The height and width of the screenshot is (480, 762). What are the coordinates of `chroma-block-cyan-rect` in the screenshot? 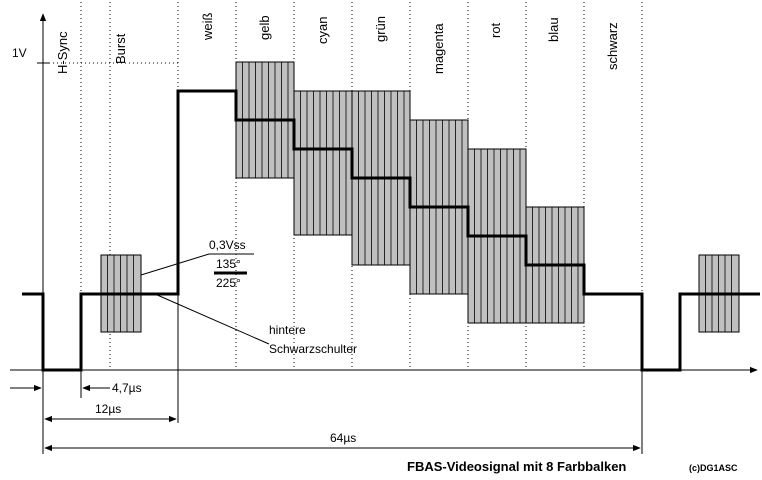 It's located at (323, 163).